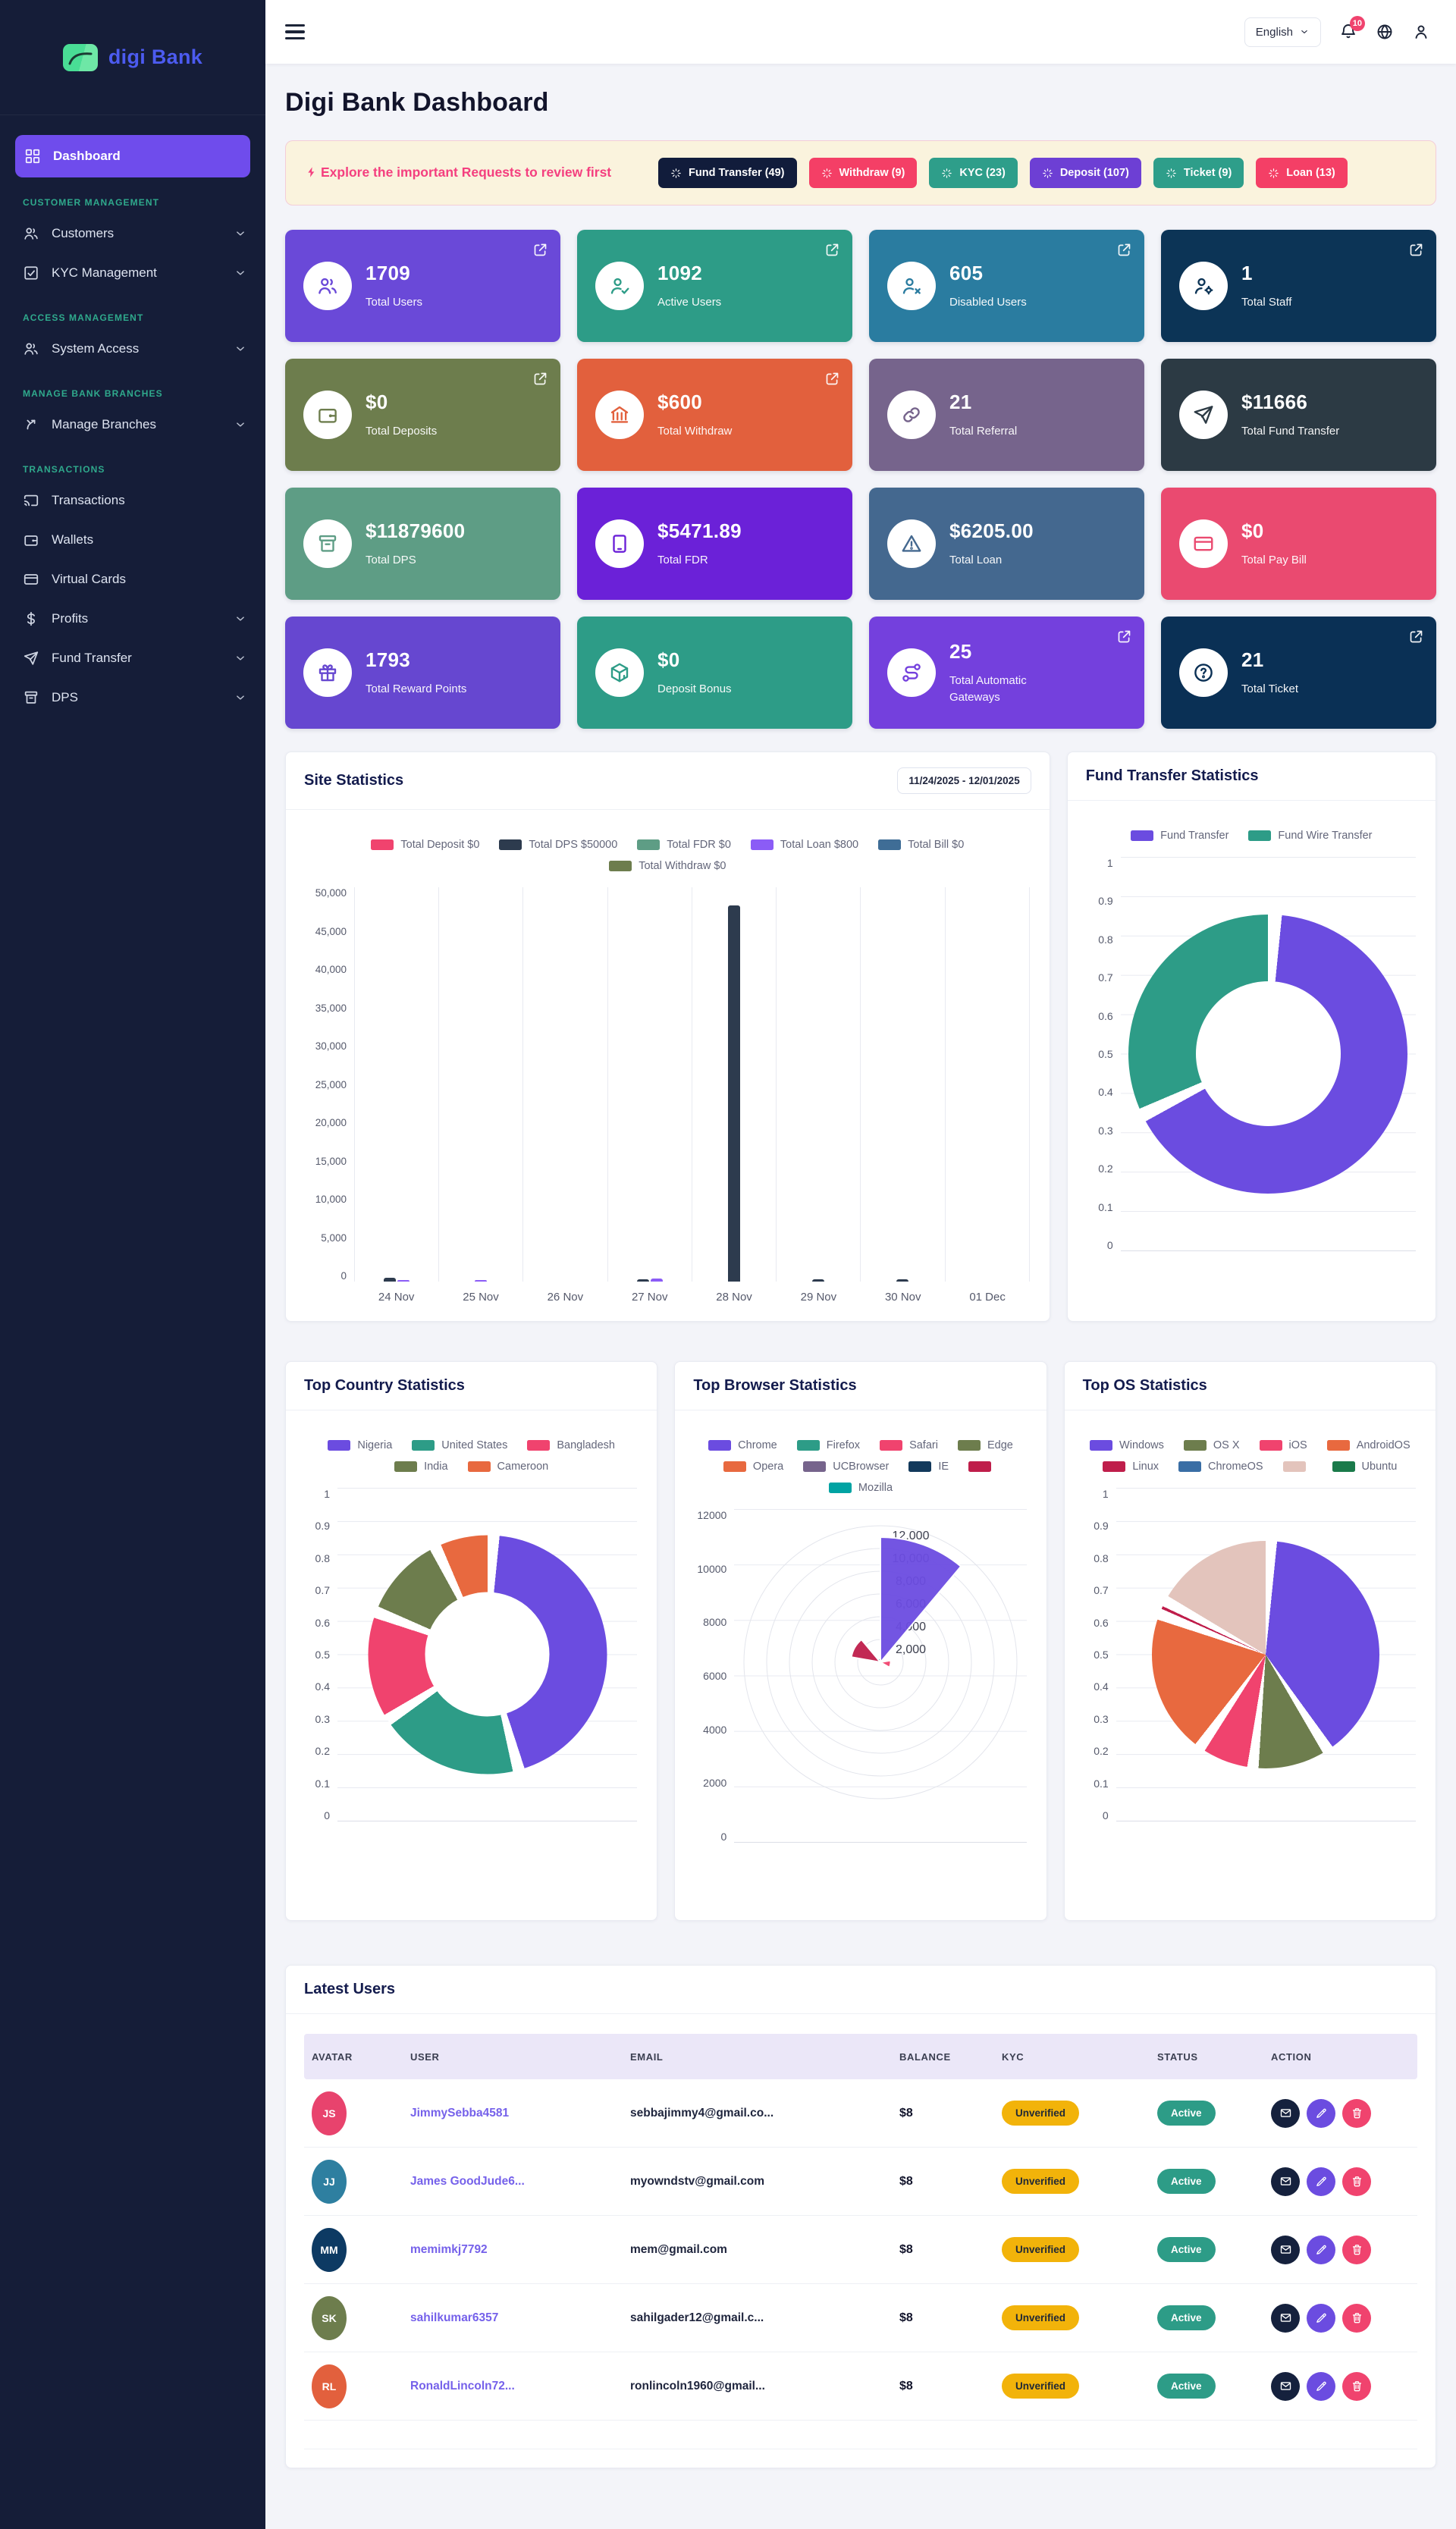 The image size is (1456, 2529). Describe the element at coordinates (132, 579) in the screenshot. I see `sidebar-item-virtual-cards: Virtual Cards` at that location.